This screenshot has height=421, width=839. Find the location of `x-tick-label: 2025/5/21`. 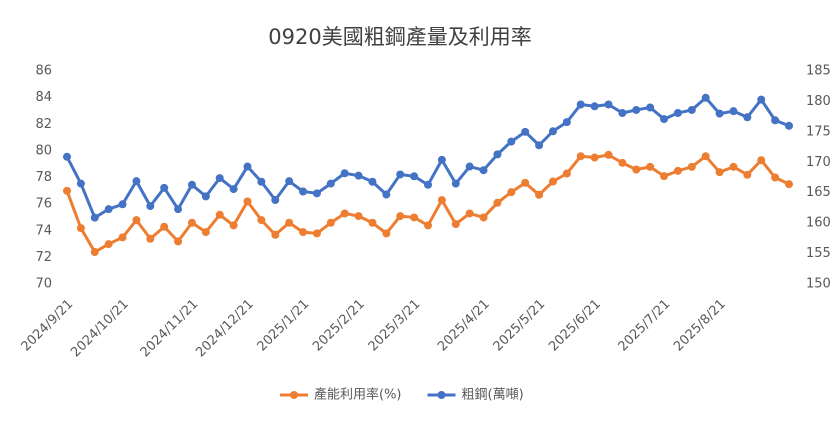

x-tick-label: 2025/5/21 is located at coordinates (520, 326).